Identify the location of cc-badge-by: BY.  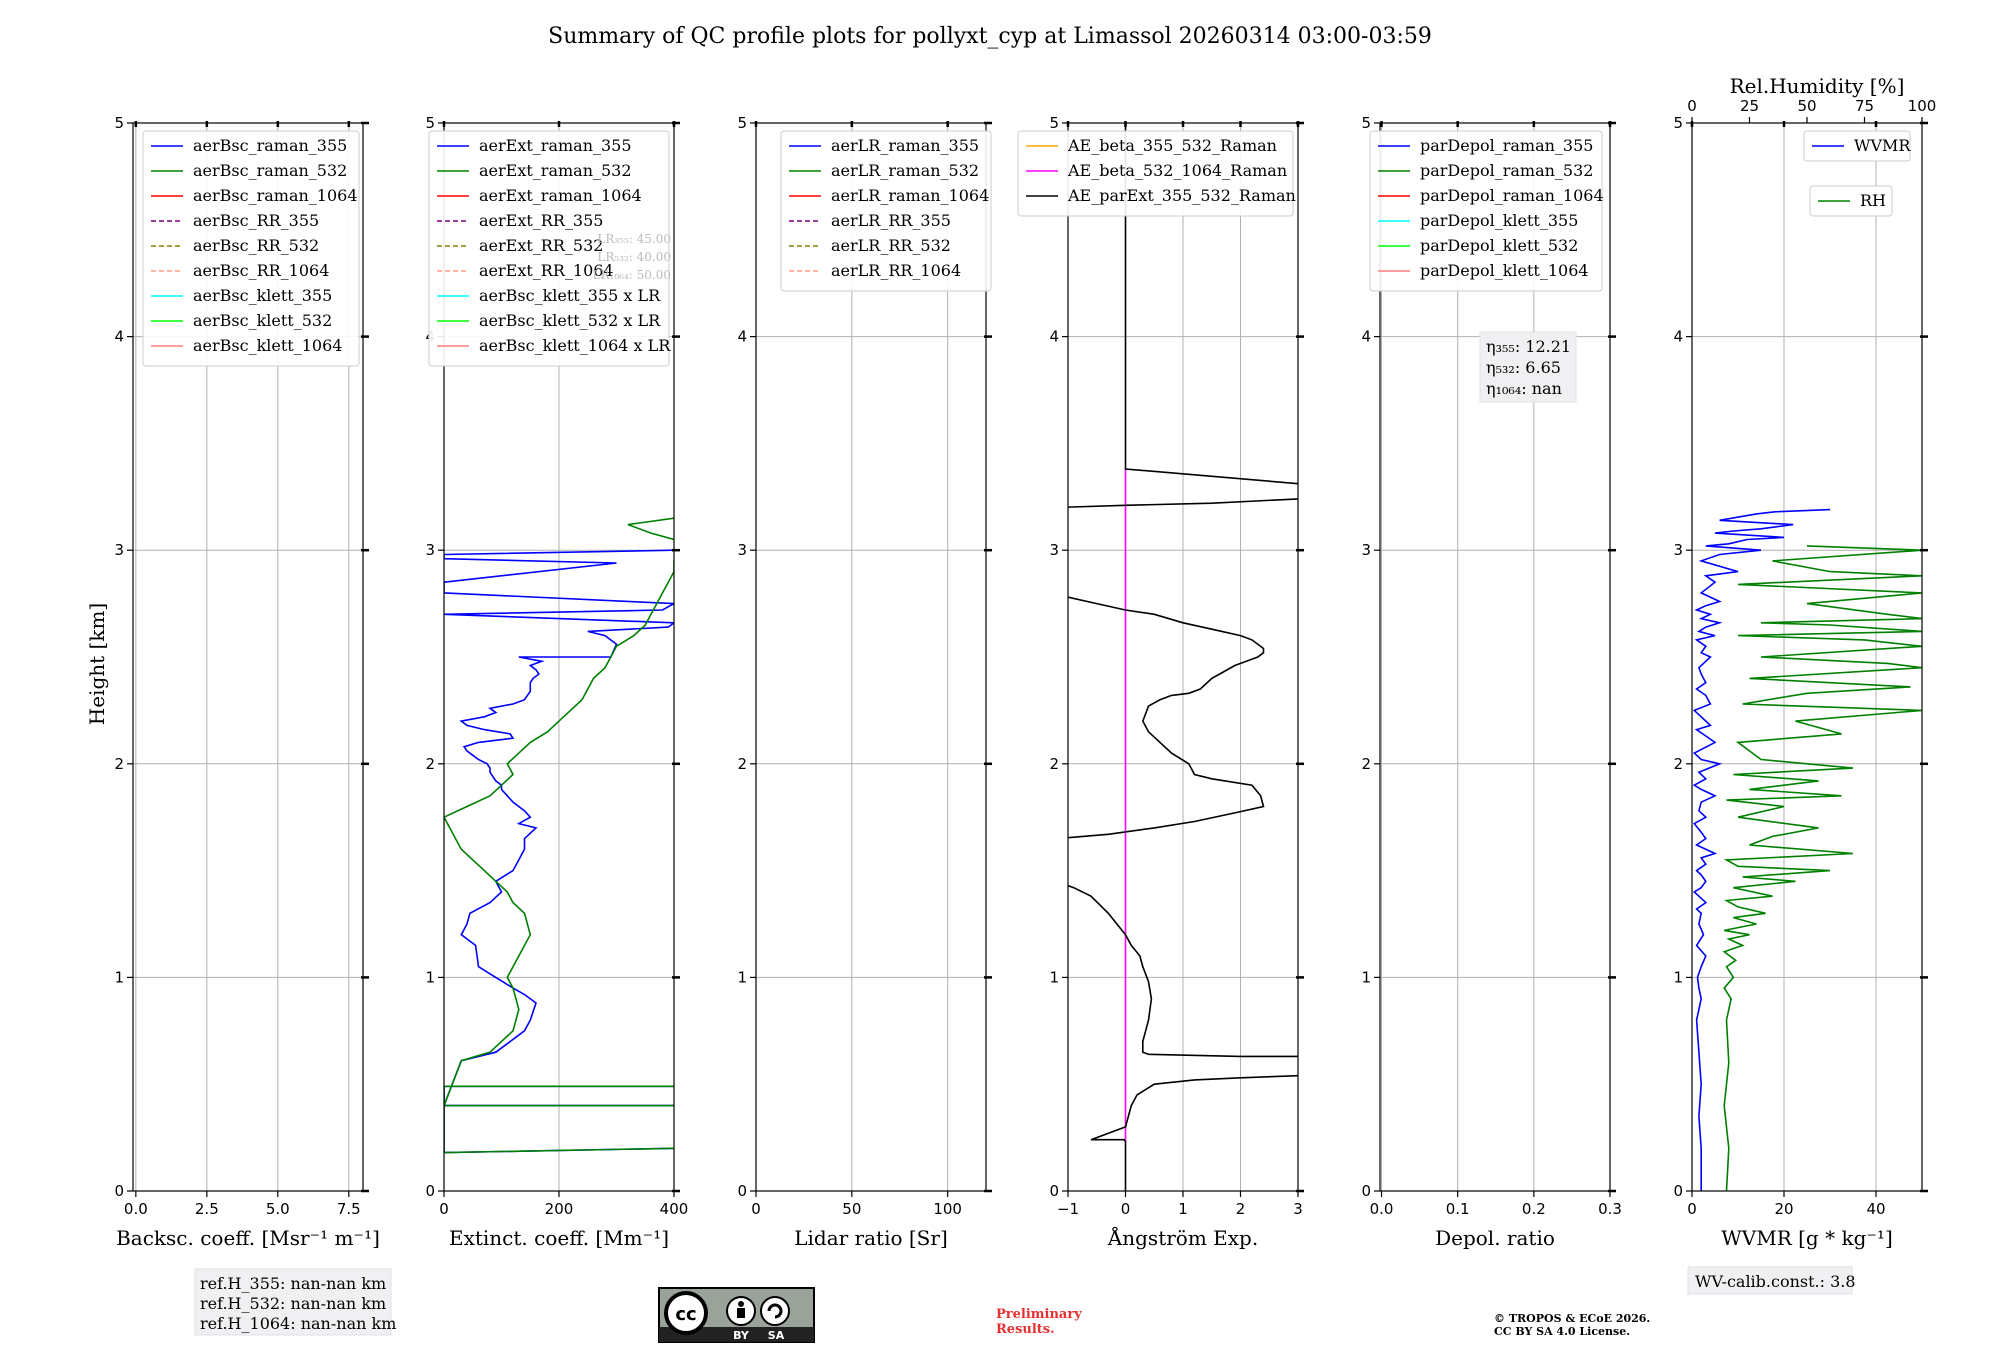
(741, 1335).